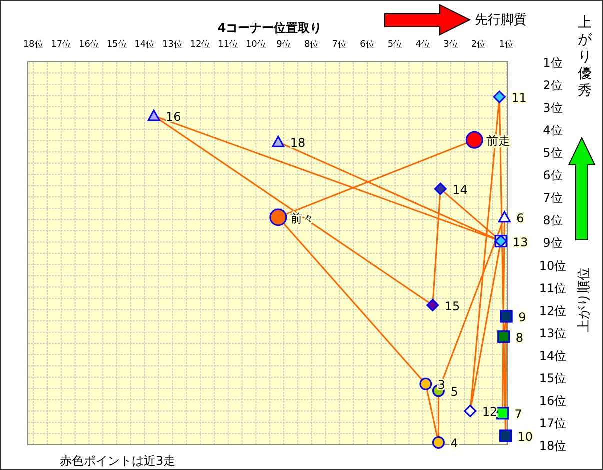 The image size is (603, 470). What do you see at coordinates (553, 198) in the screenshot?
I see `y-tick-label: 7位` at bounding box center [553, 198].